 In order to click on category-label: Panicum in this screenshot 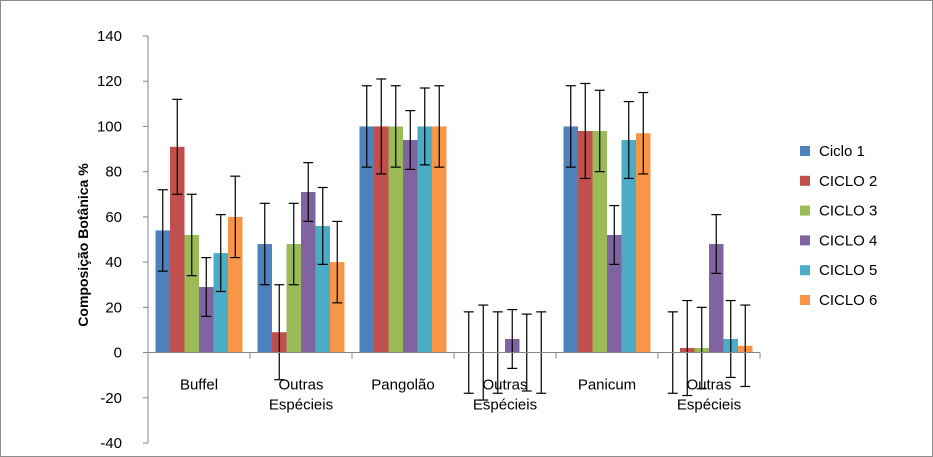, I will do `click(607, 385)`.